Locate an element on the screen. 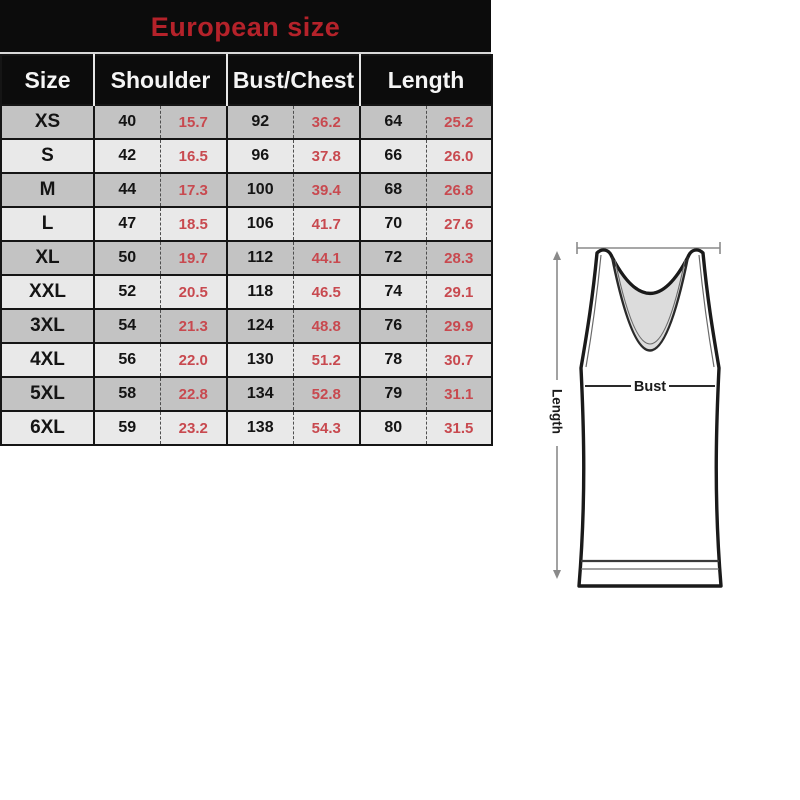 The width and height of the screenshot is (800, 800). arrow-down-icon is located at coordinates (557, 574).